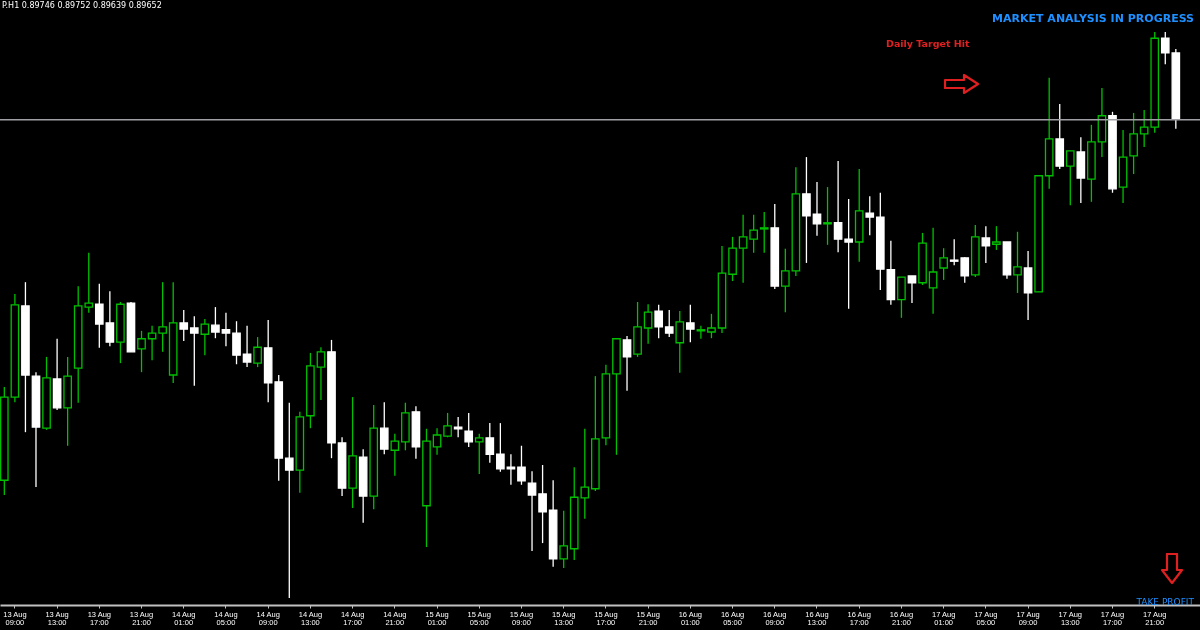  What do you see at coordinates (1093, 18) in the screenshot?
I see `text: MARKET ANALYSIS IN PROGRESS` at bounding box center [1093, 18].